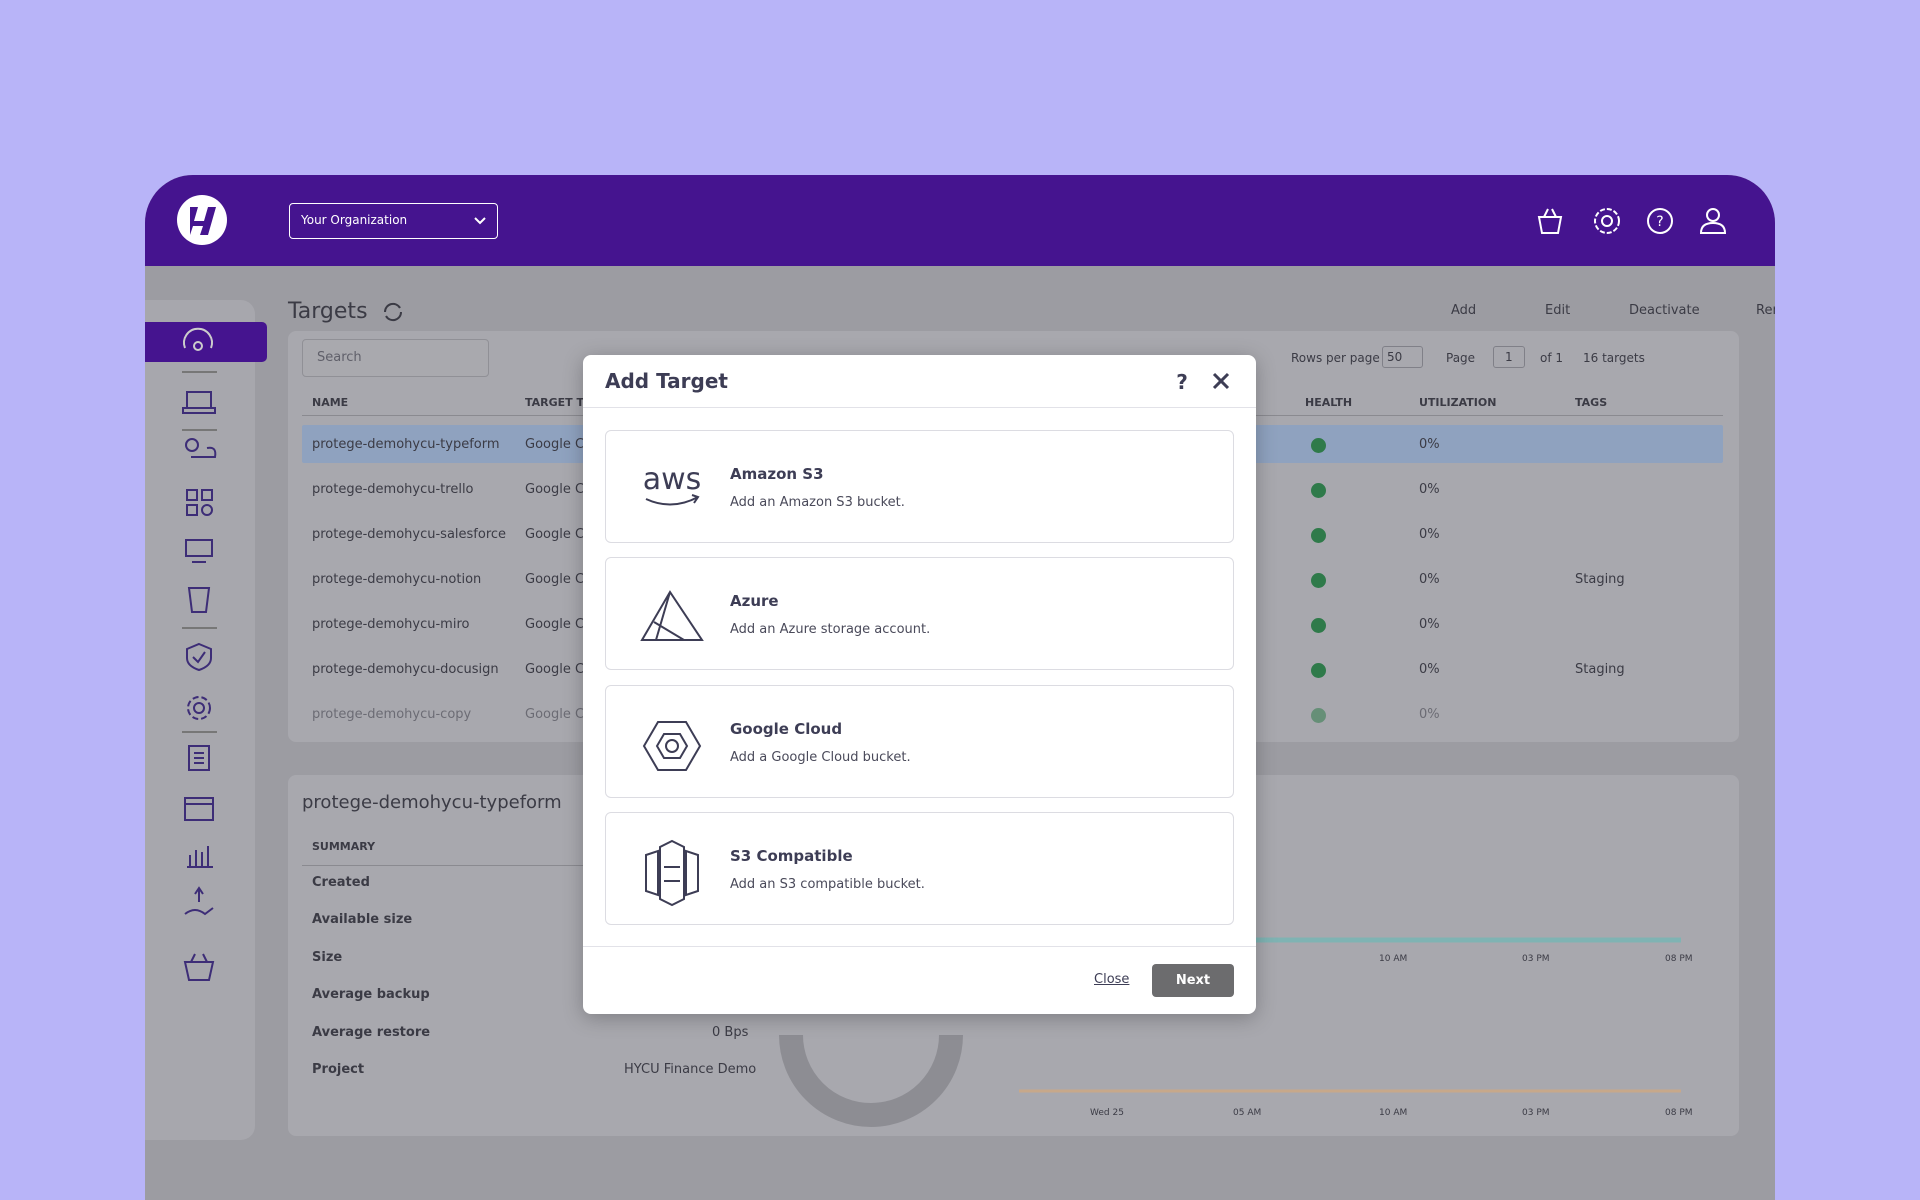  I want to click on summary-line, so click(517, 865).